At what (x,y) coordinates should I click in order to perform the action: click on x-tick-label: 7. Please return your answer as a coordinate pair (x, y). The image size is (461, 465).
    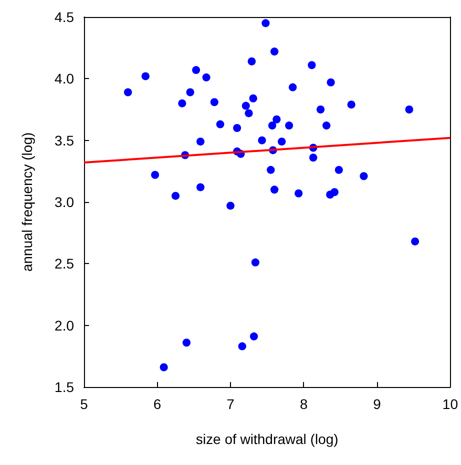
    Looking at the image, I should click on (230, 404).